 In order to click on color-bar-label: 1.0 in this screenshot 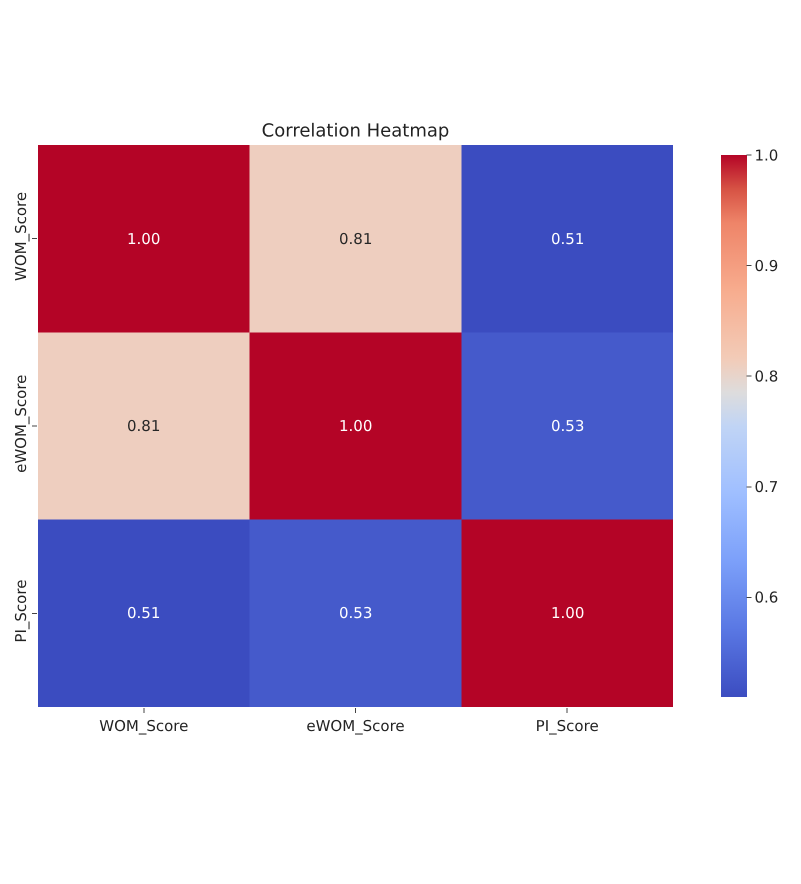, I will do `click(766, 155)`.